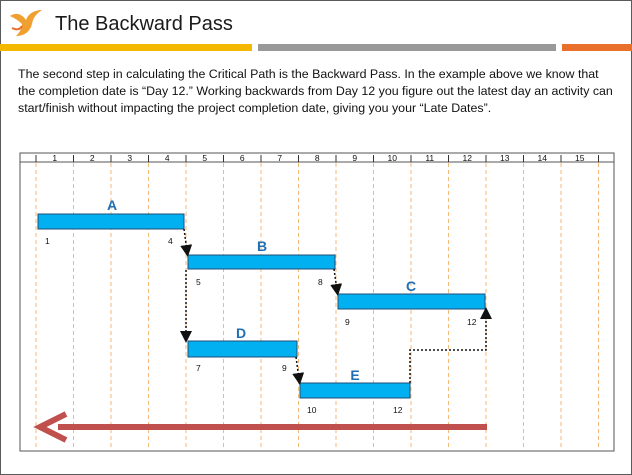  I want to click on task-label-b: B, so click(262, 246).